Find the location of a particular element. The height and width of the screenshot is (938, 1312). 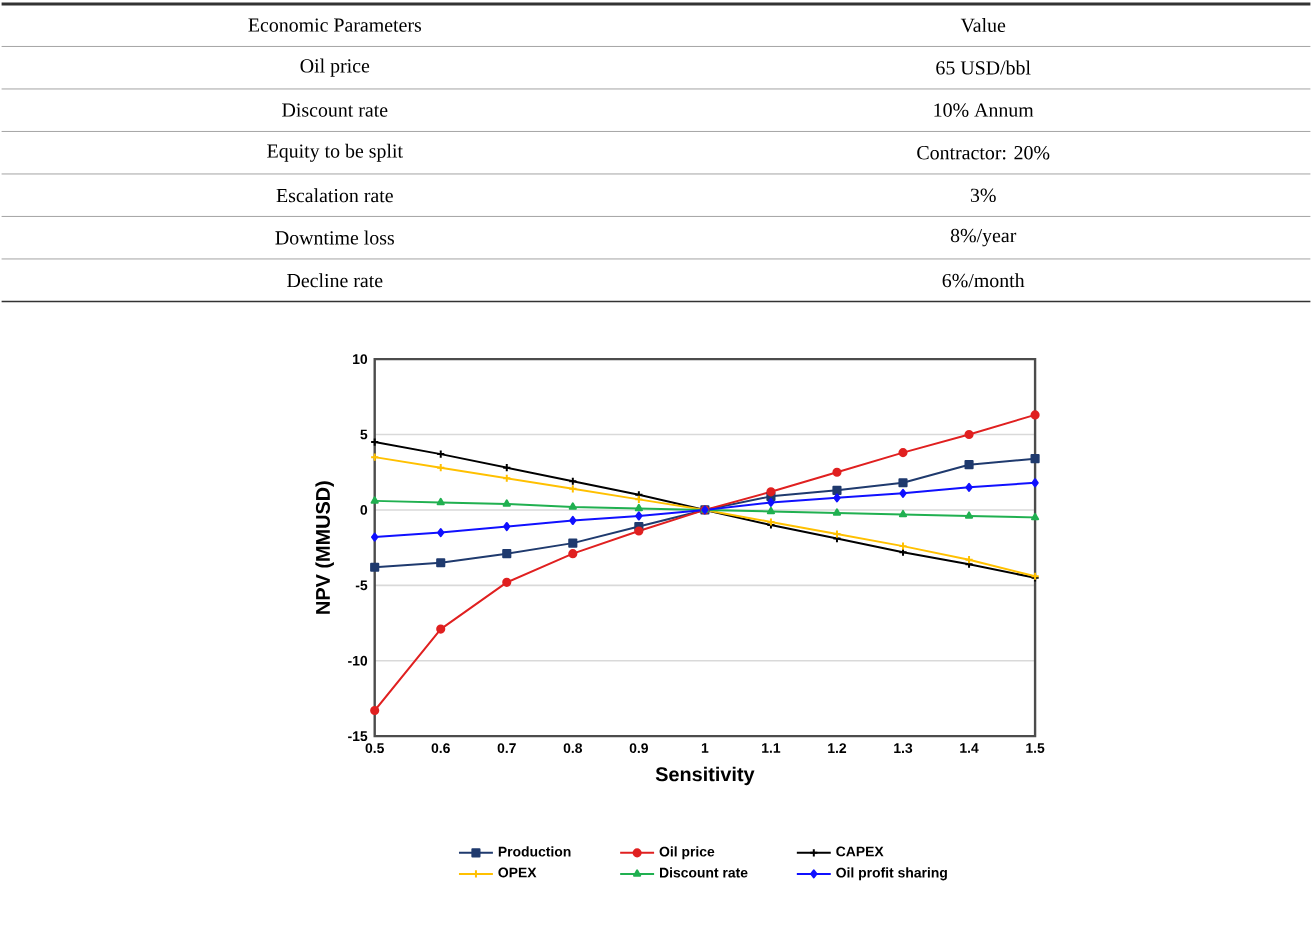

text: 65 USD/bbl is located at coordinates (983, 67).